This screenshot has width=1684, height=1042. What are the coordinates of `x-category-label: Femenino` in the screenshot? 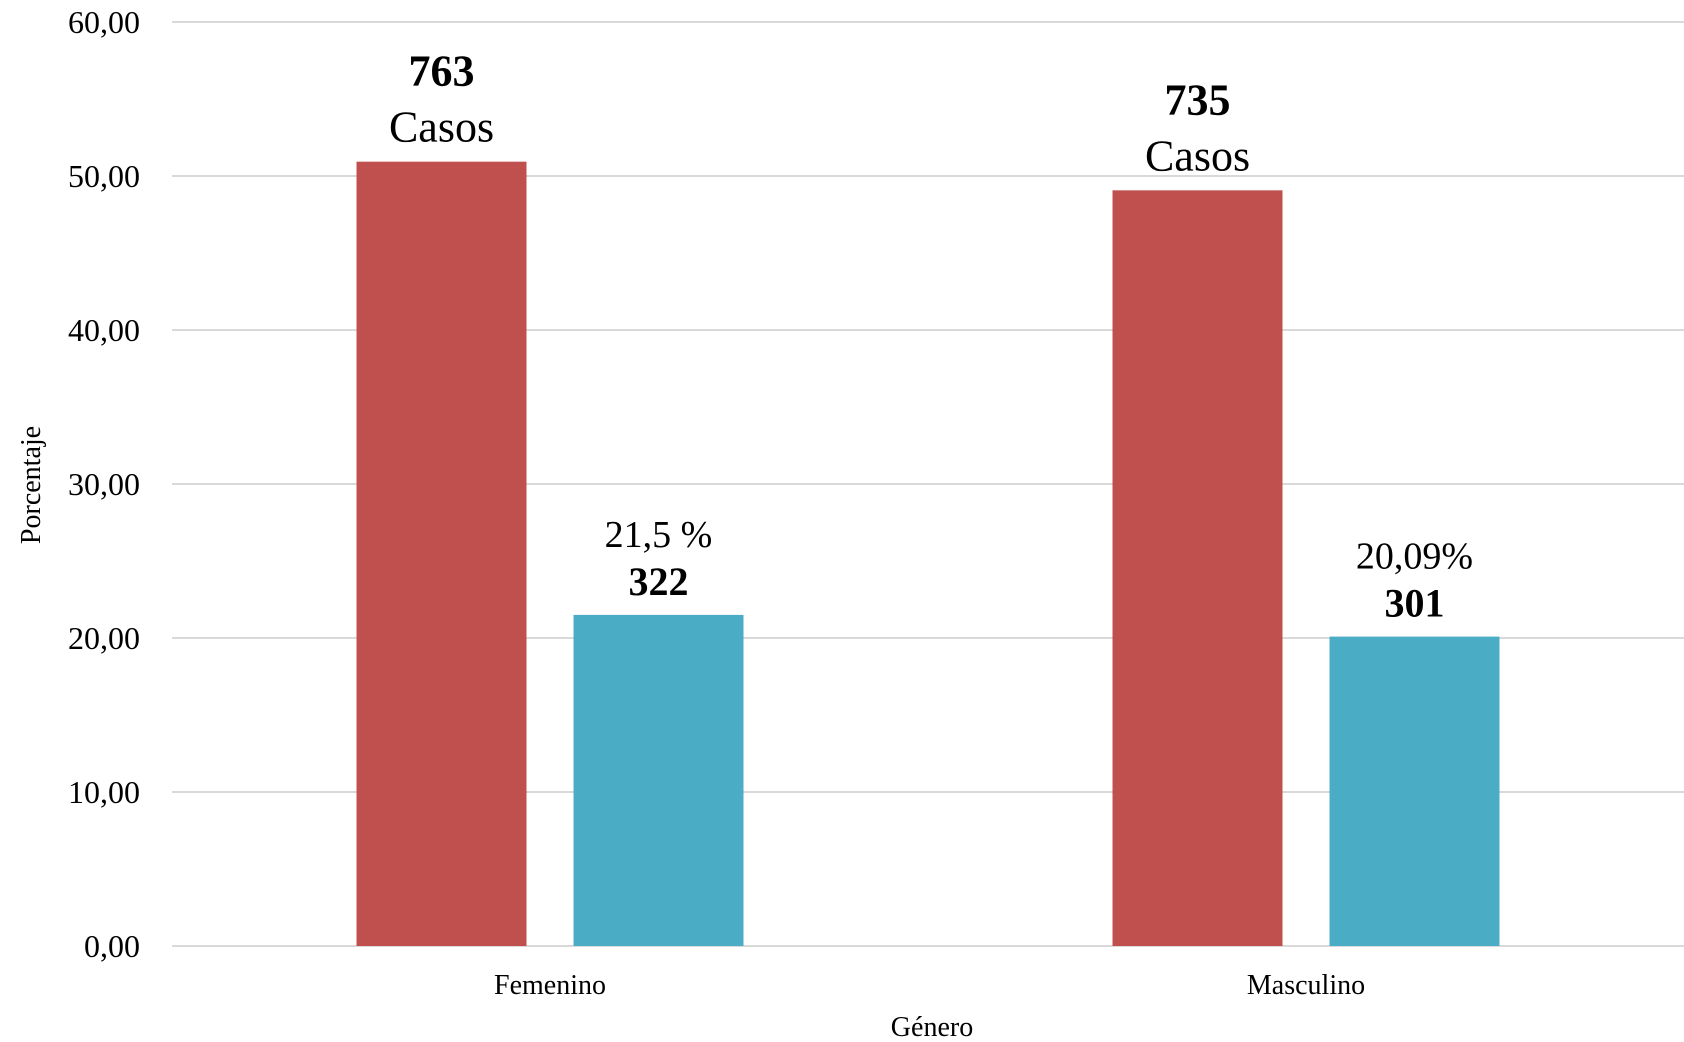 It's located at (550, 985).